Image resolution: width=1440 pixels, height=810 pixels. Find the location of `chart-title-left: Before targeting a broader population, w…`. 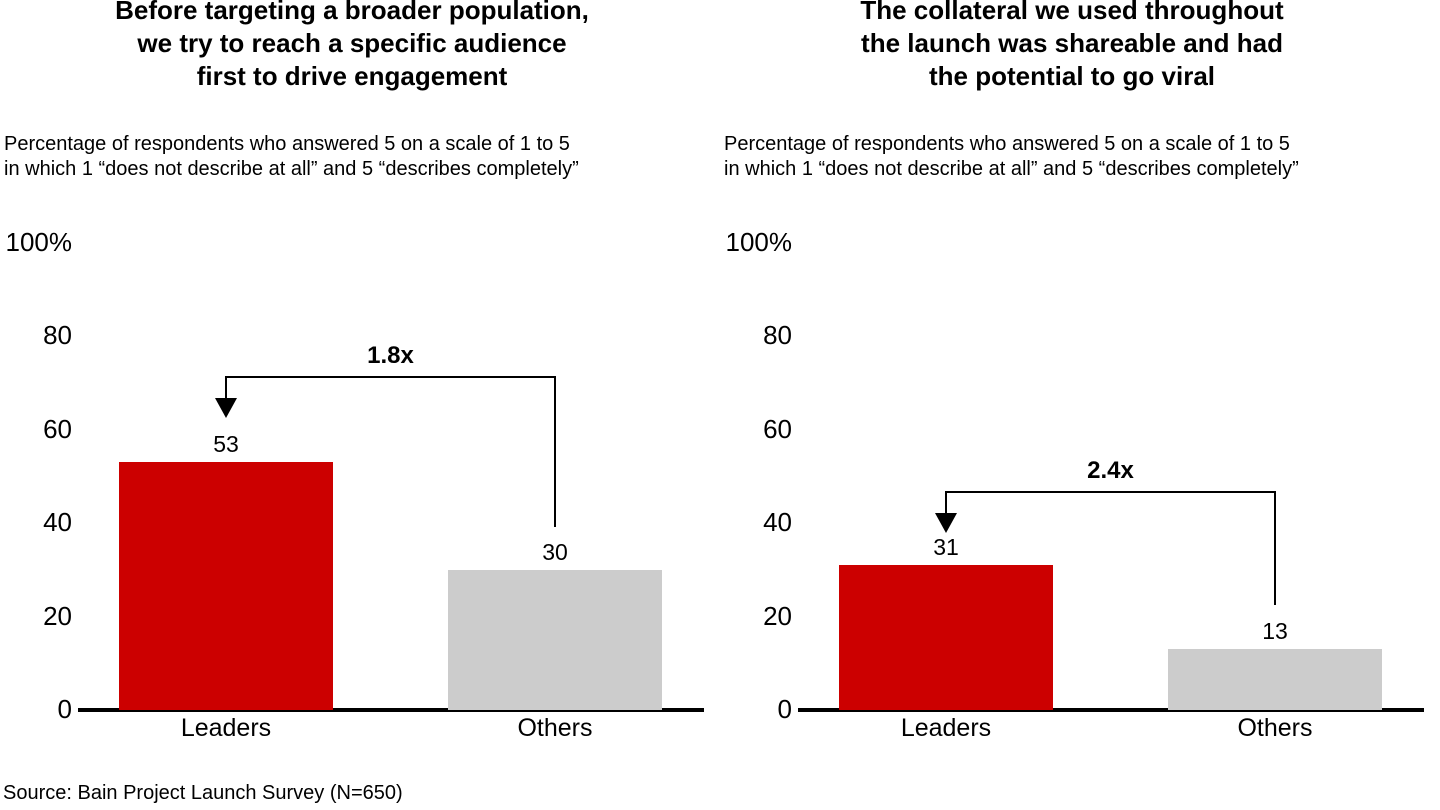

chart-title-left: Before targeting a broader population, w… is located at coordinates (352, 45).